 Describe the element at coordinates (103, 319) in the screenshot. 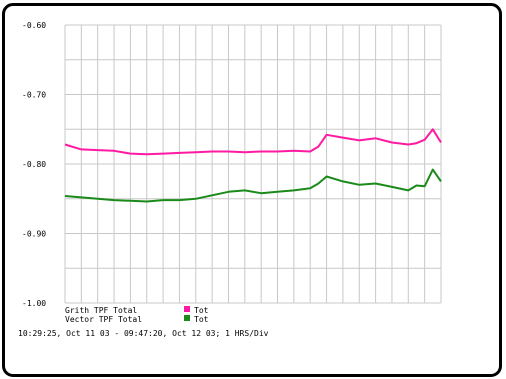

I see `legend-series-2-label: Vector TPF Total` at that location.